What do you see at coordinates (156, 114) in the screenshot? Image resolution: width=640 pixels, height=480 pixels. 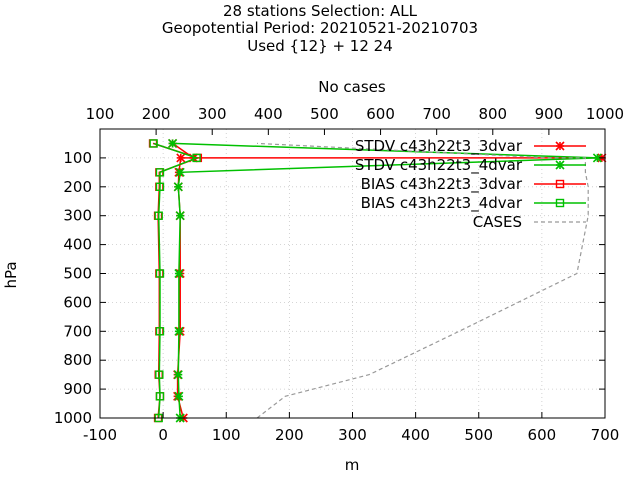 I see `x2-tick-label: 200` at bounding box center [156, 114].